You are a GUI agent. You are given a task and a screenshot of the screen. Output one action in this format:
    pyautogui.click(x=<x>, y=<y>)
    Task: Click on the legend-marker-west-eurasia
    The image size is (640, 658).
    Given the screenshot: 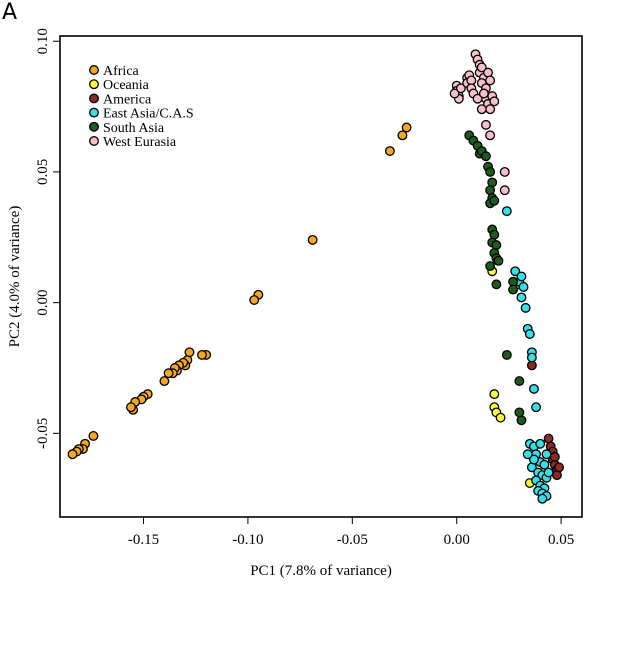 What is the action you would take?
    pyautogui.click(x=94, y=141)
    